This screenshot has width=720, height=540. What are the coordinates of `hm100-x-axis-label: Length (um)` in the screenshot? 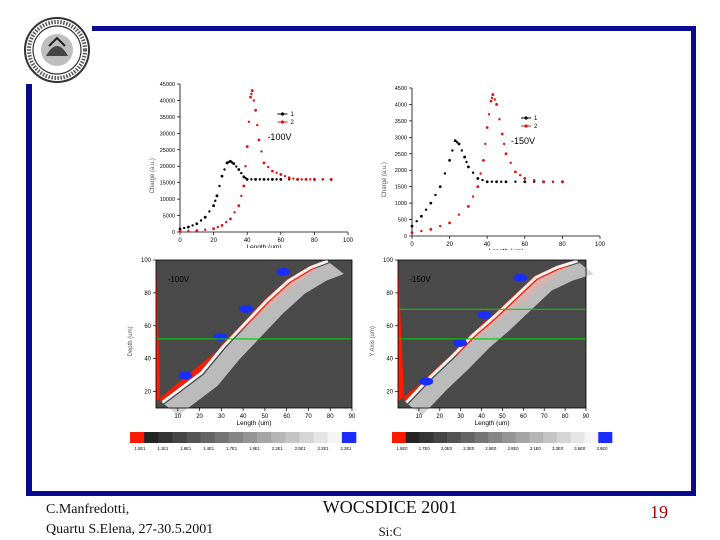 It's located at (253, 423).